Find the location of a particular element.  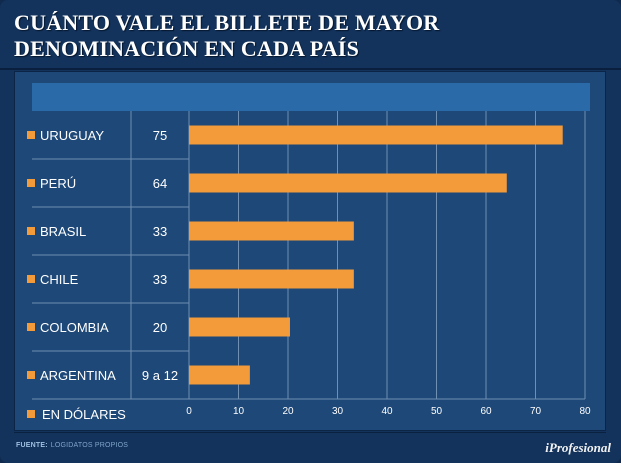

value-label-1: 64 is located at coordinates (160, 183).